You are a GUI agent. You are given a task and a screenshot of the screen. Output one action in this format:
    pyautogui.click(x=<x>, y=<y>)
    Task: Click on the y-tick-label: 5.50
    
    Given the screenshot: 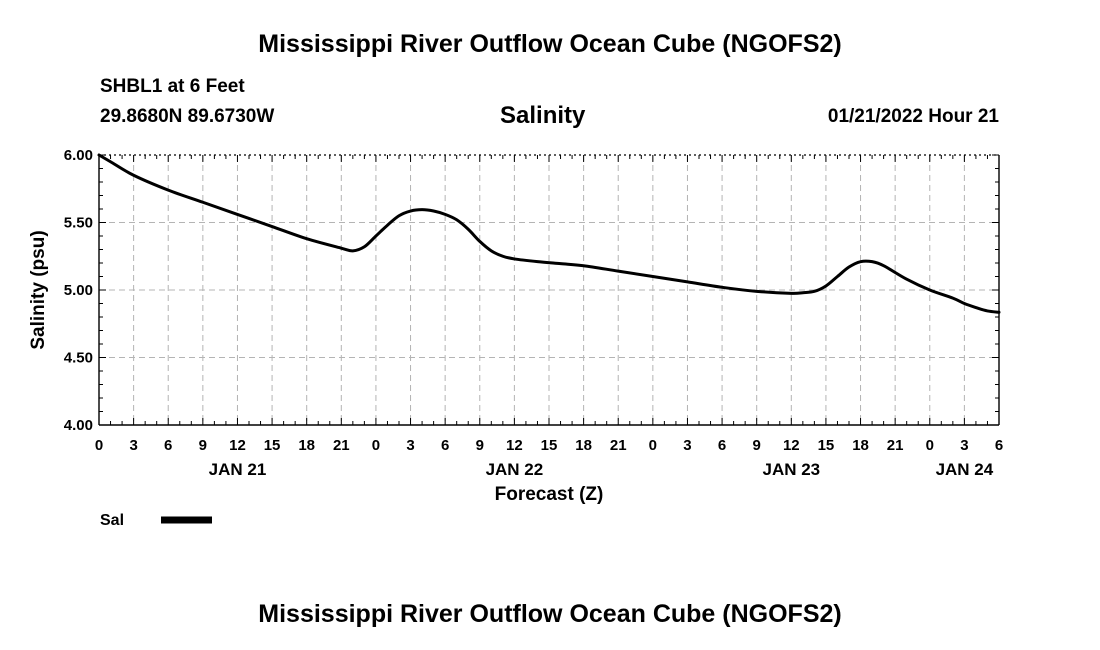 What is the action you would take?
    pyautogui.click(x=78, y=223)
    